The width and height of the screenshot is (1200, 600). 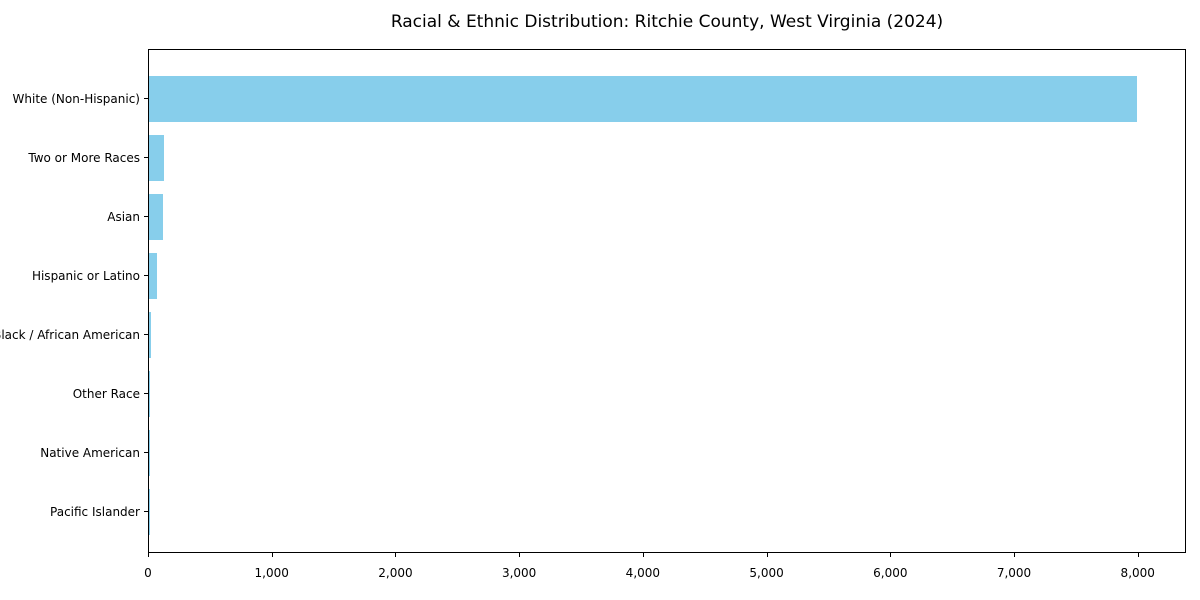 What do you see at coordinates (85, 276) in the screenshot?
I see `y-axis-label: Hispanic or Latino` at bounding box center [85, 276].